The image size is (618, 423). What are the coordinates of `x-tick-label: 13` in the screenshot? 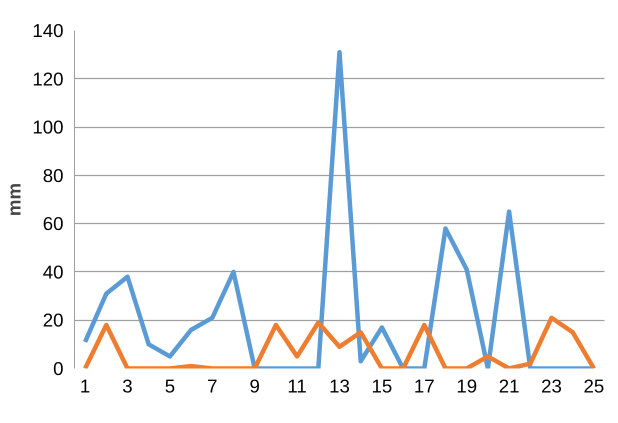 It's located at (339, 386).